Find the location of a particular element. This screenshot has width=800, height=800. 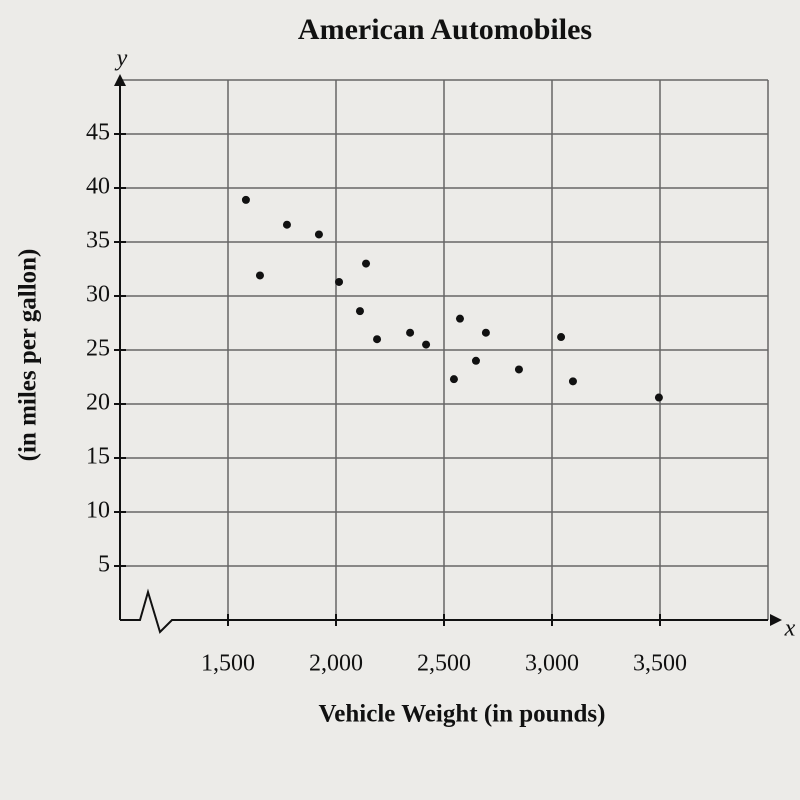

x-axis-label: Vehicle Weight (in pounds) is located at coordinates (462, 714).